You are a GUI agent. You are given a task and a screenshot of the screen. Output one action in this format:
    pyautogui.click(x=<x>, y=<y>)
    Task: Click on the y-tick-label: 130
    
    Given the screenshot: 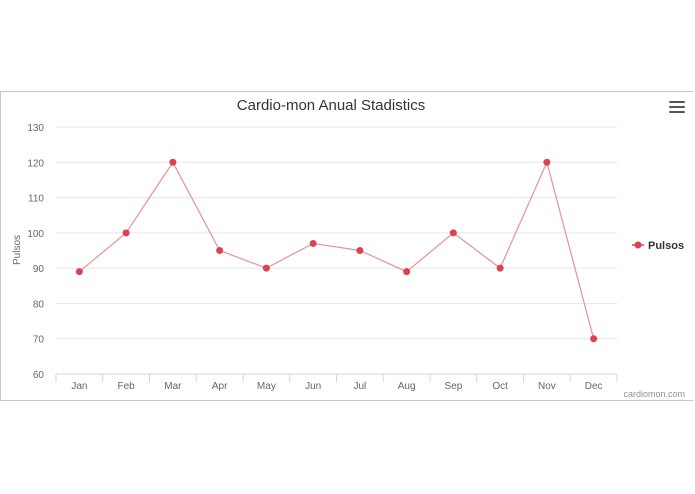 What is the action you would take?
    pyautogui.click(x=35, y=128)
    